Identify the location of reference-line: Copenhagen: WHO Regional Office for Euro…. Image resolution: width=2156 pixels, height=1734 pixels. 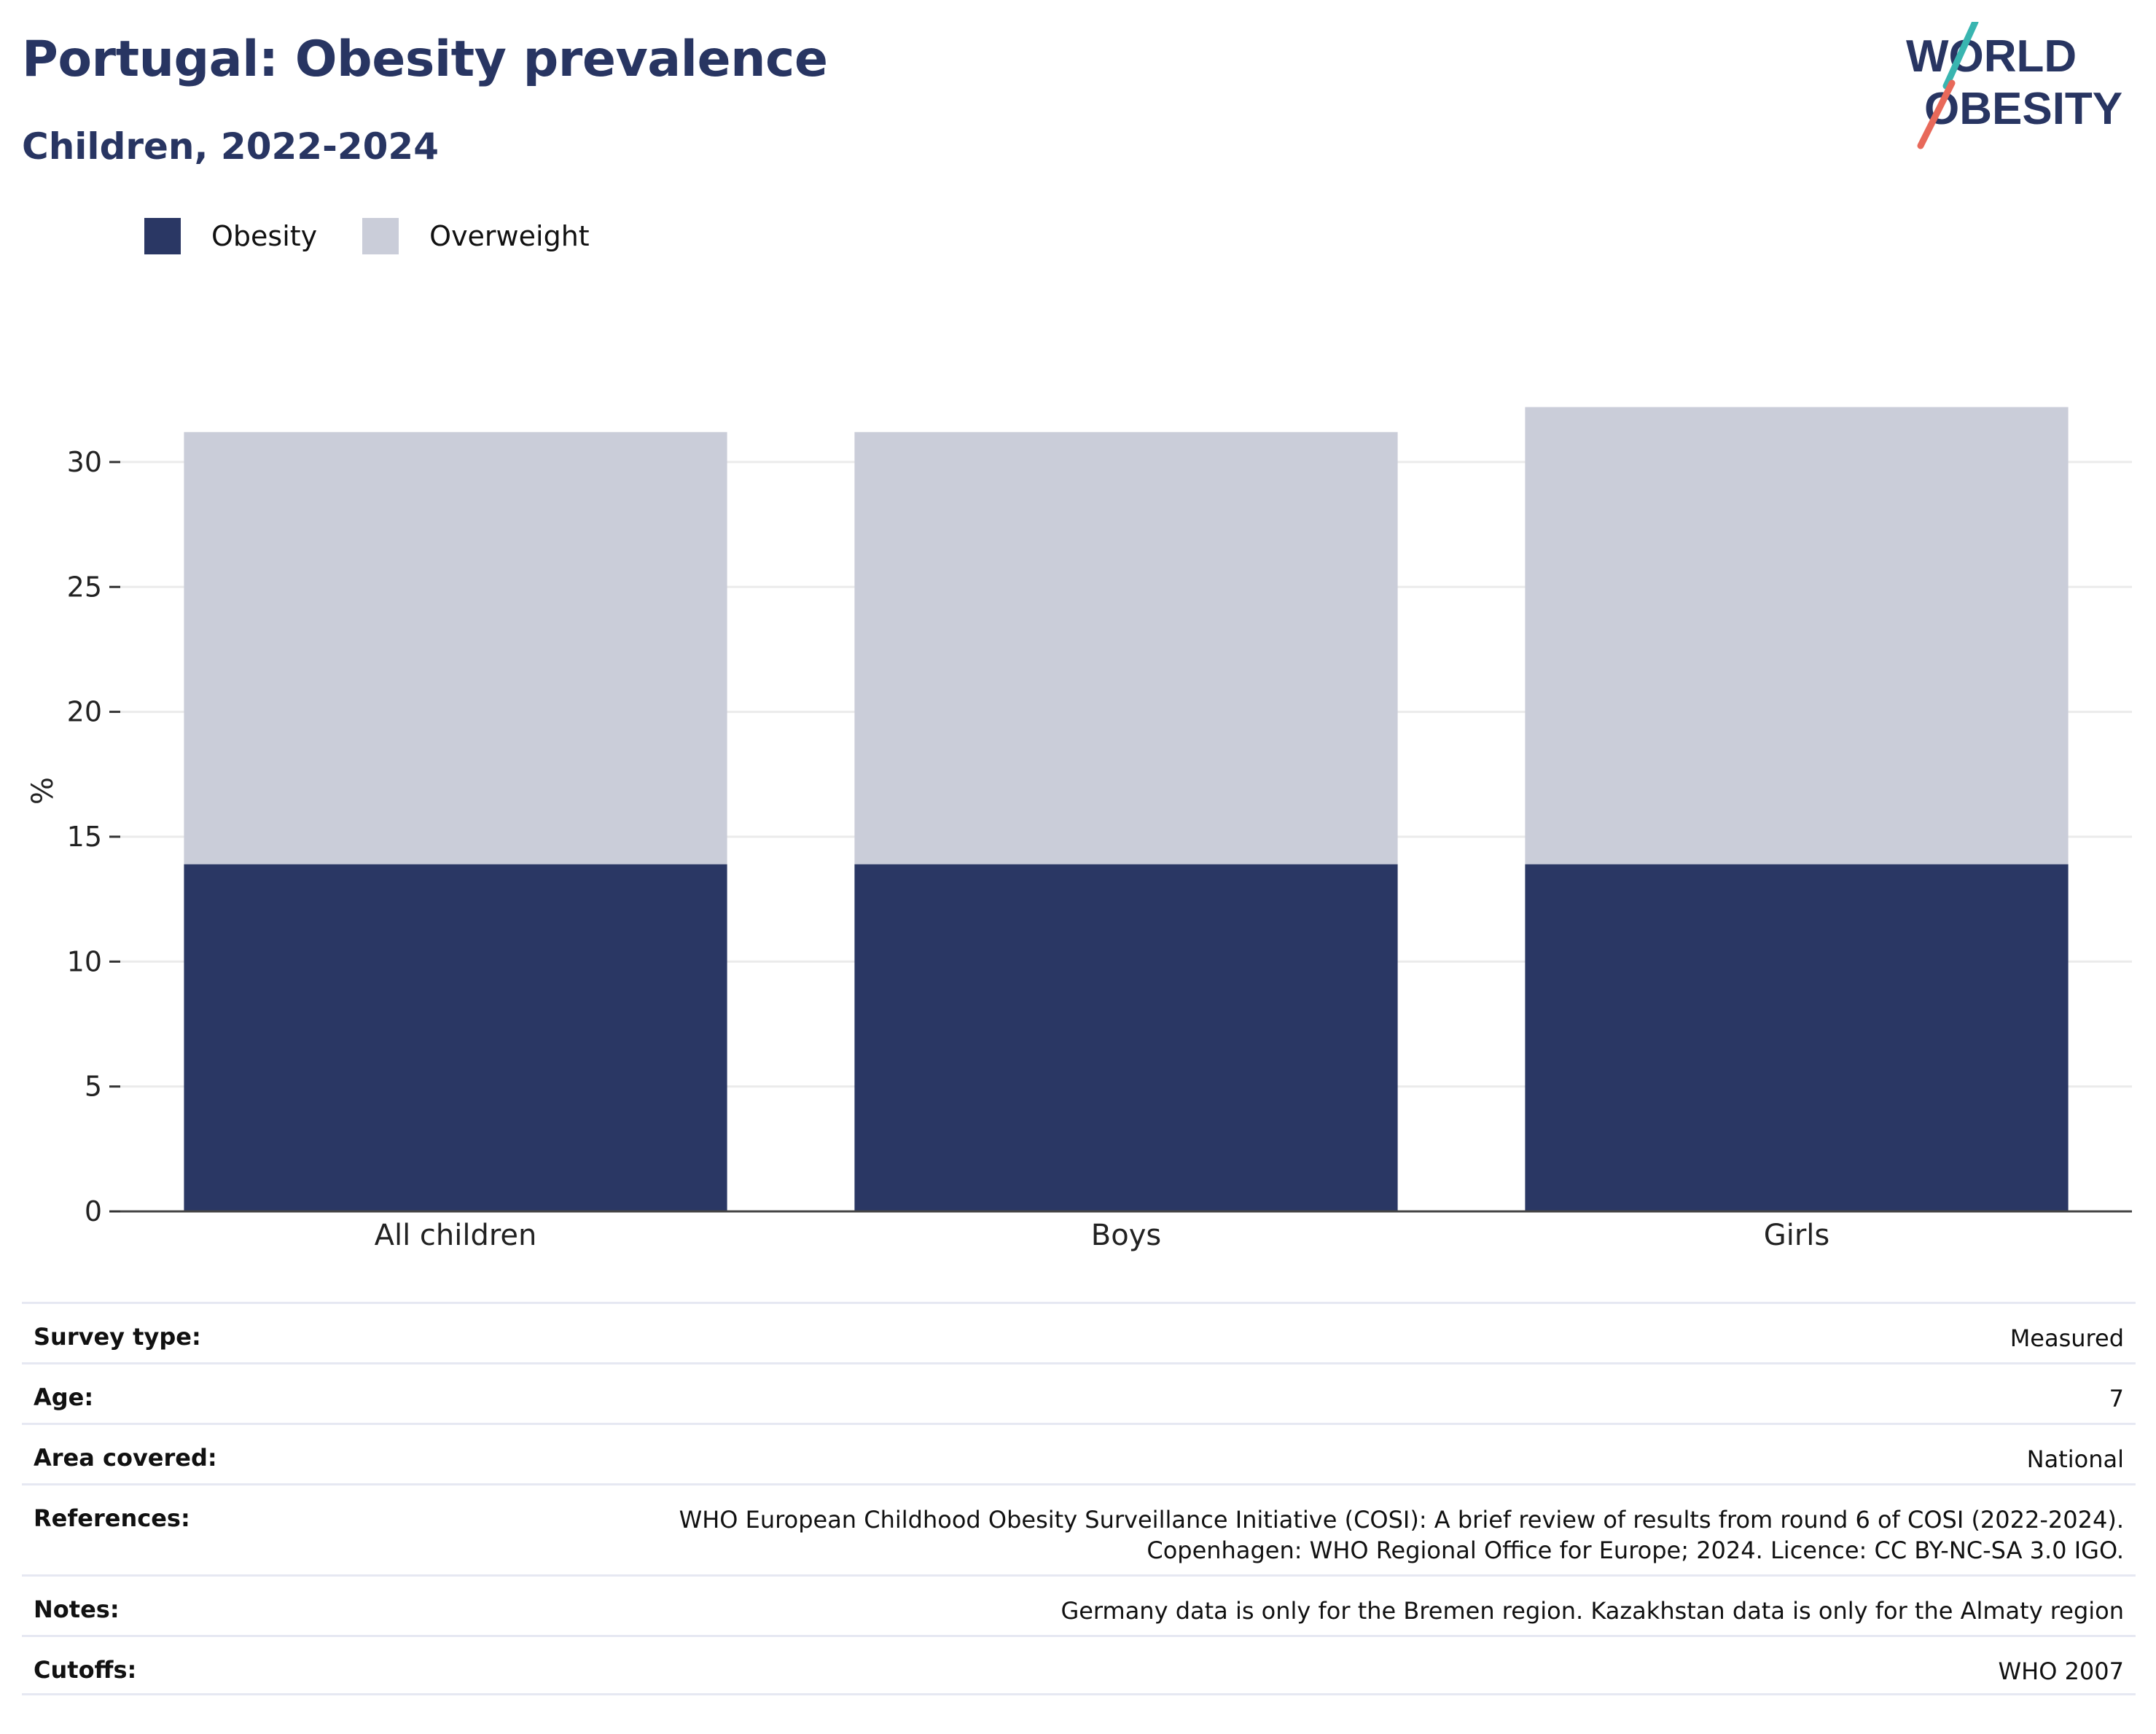
(1636, 1550).